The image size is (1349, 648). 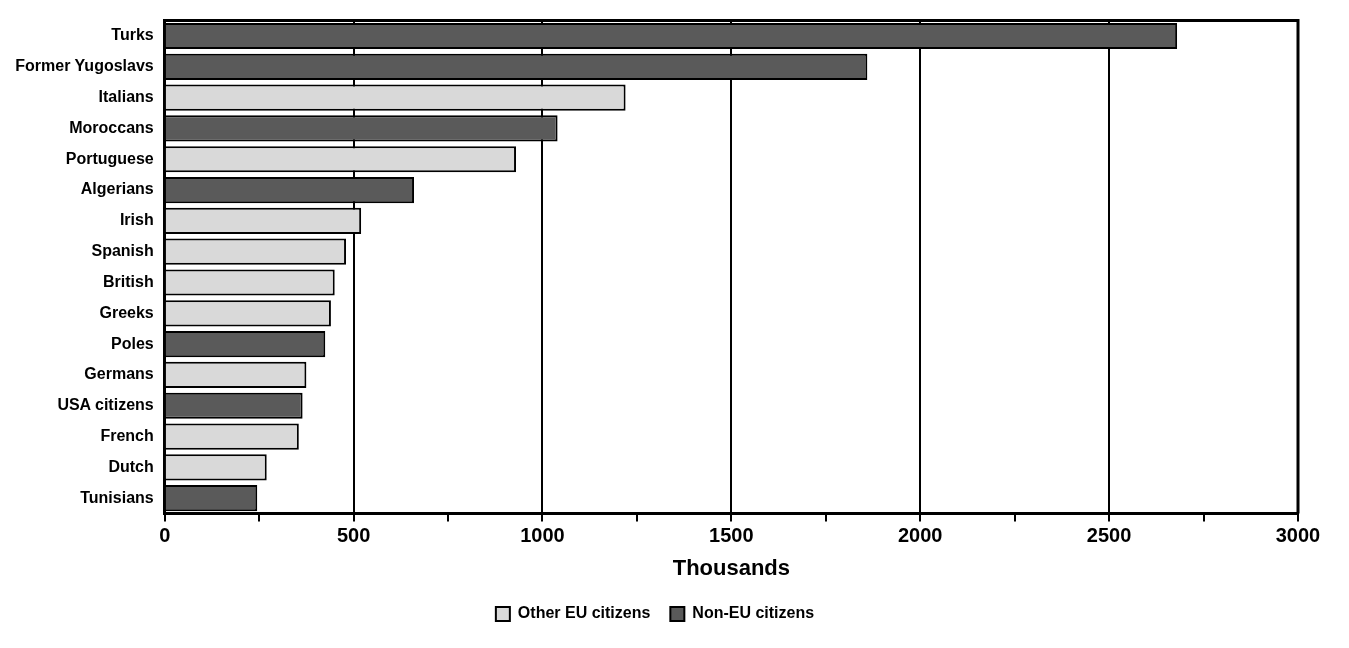 I want to click on y-tick-label: Former Yugoslavs, so click(x=84, y=66).